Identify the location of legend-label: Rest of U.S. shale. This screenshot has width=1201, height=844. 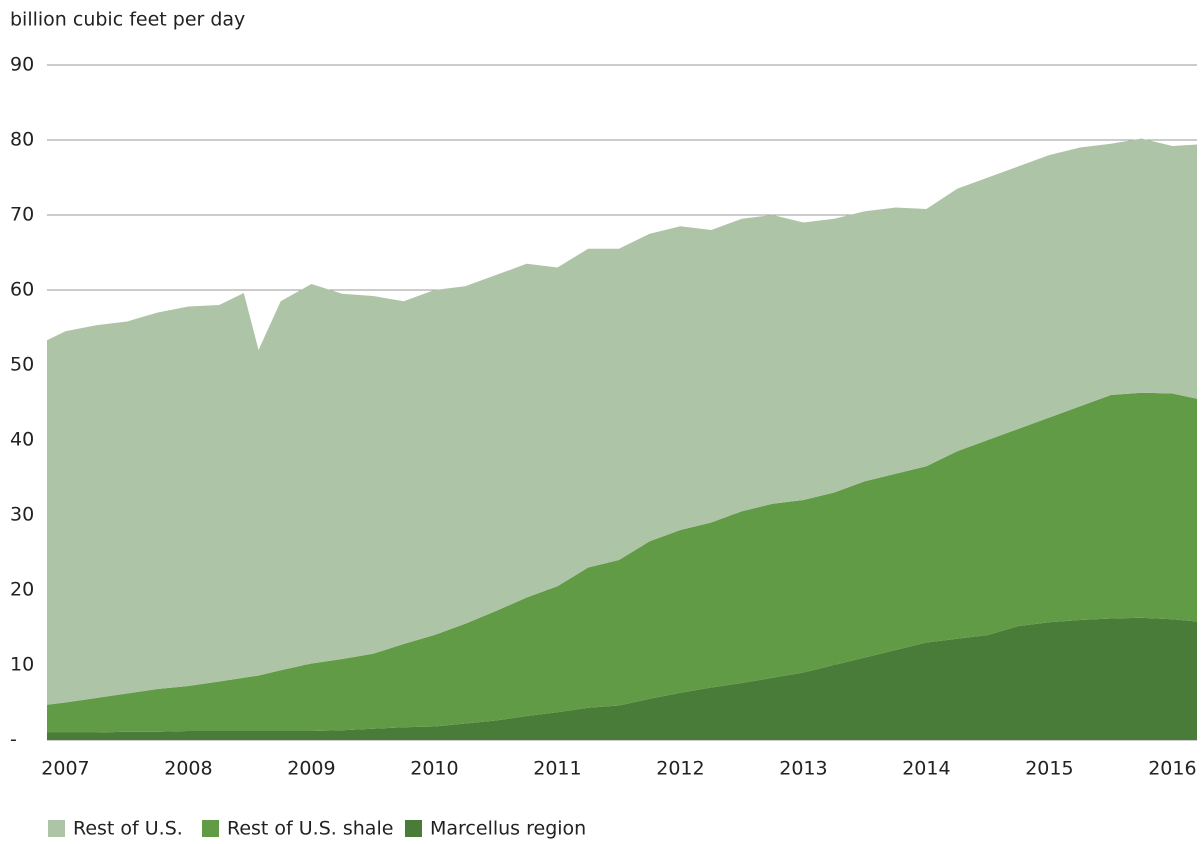
(310, 829).